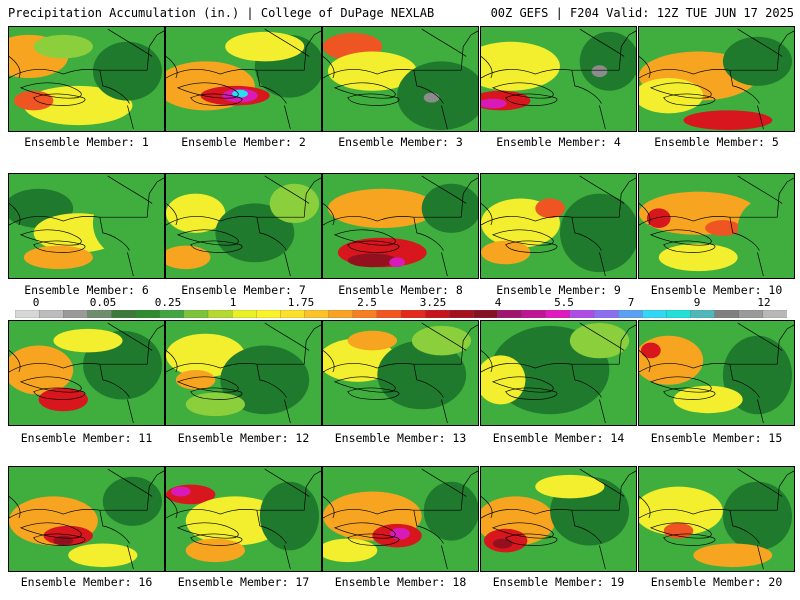 This screenshot has width=800, height=600. Describe the element at coordinates (86, 438) in the screenshot. I see `ensemble-member-caption: Ensemble Member: 11` at that location.